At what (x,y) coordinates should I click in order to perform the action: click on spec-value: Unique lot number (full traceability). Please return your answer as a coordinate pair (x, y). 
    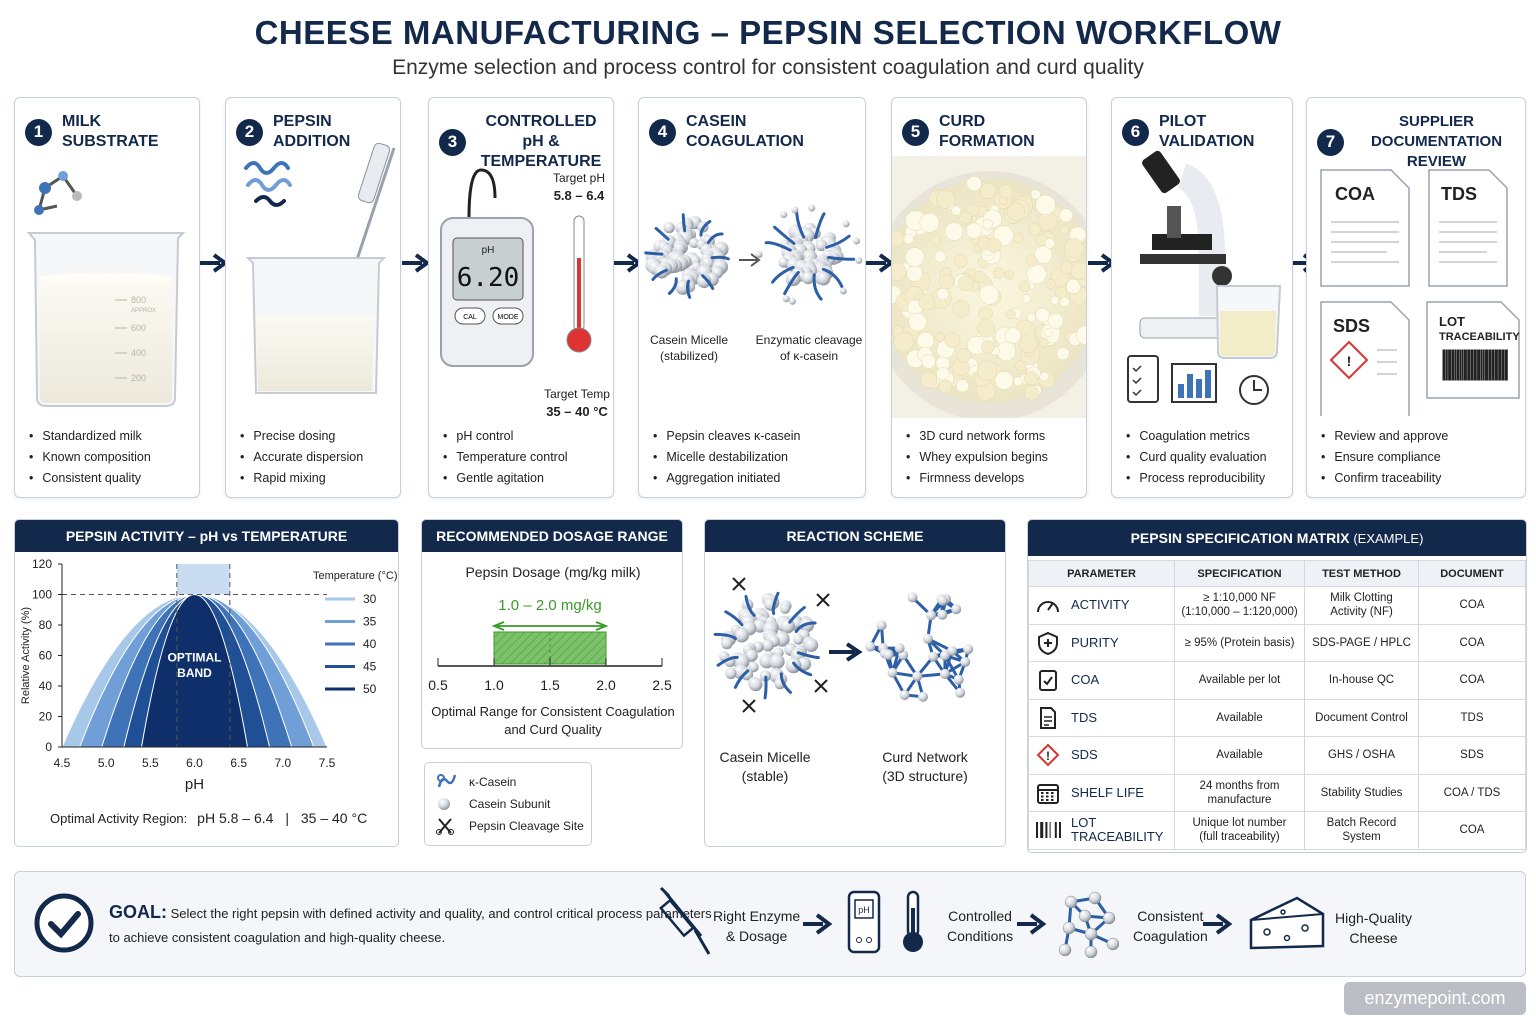
    Looking at the image, I should click on (1239, 830).